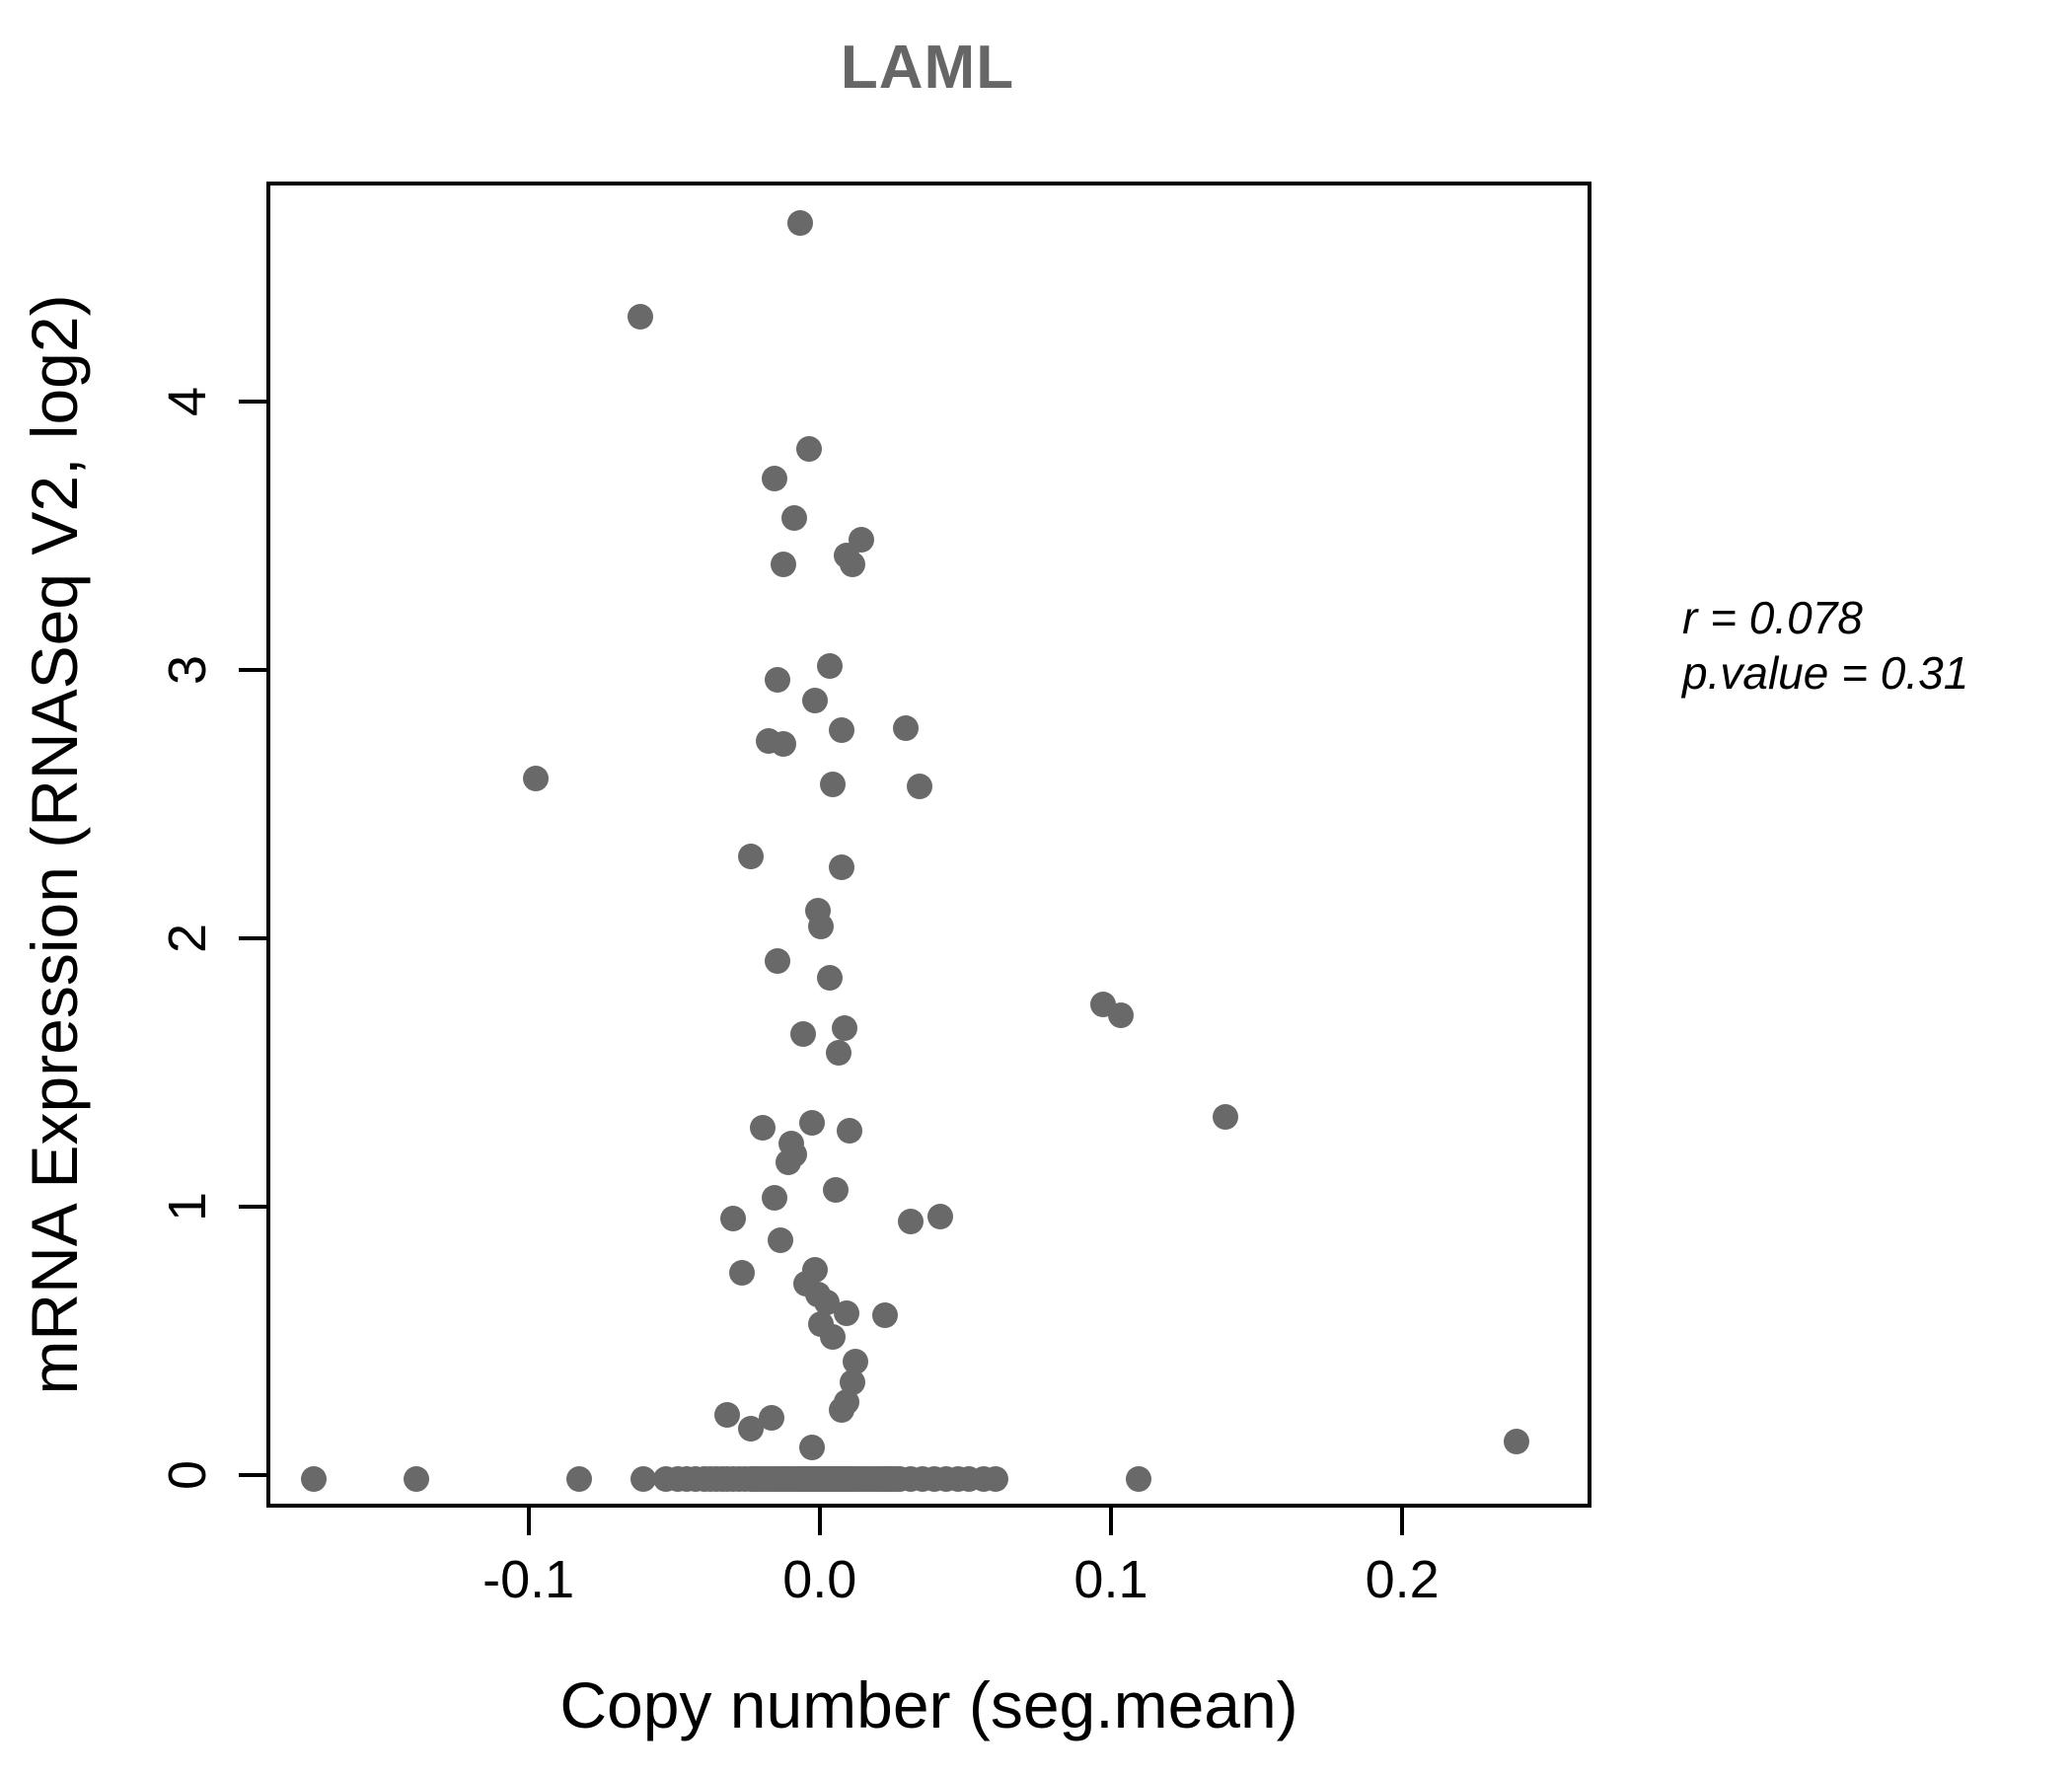 This screenshot has height=1776, width=2072. What do you see at coordinates (529, 1580) in the screenshot?
I see `x-axis-tick-label: -0.1` at bounding box center [529, 1580].